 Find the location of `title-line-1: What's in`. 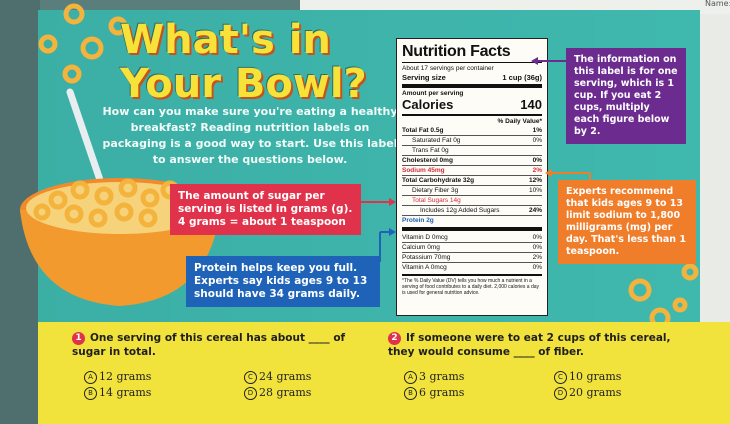

title-line-1: What's in is located at coordinates (225, 40).